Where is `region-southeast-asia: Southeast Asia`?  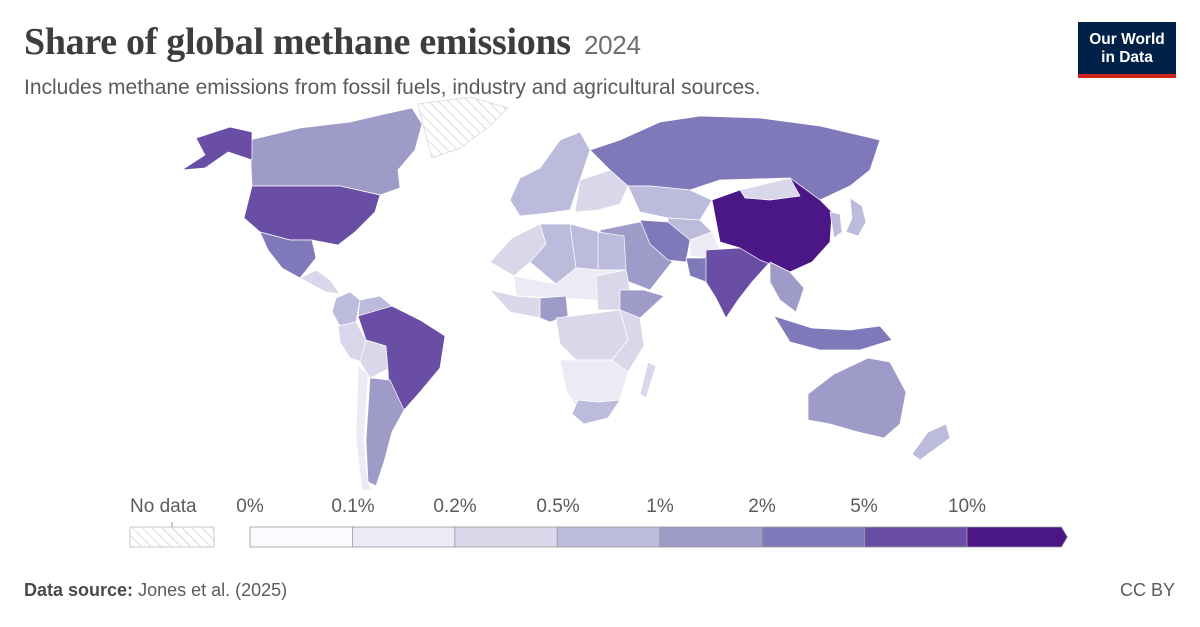
region-southeast-asia: Southeast Asia is located at coordinates (787, 287).